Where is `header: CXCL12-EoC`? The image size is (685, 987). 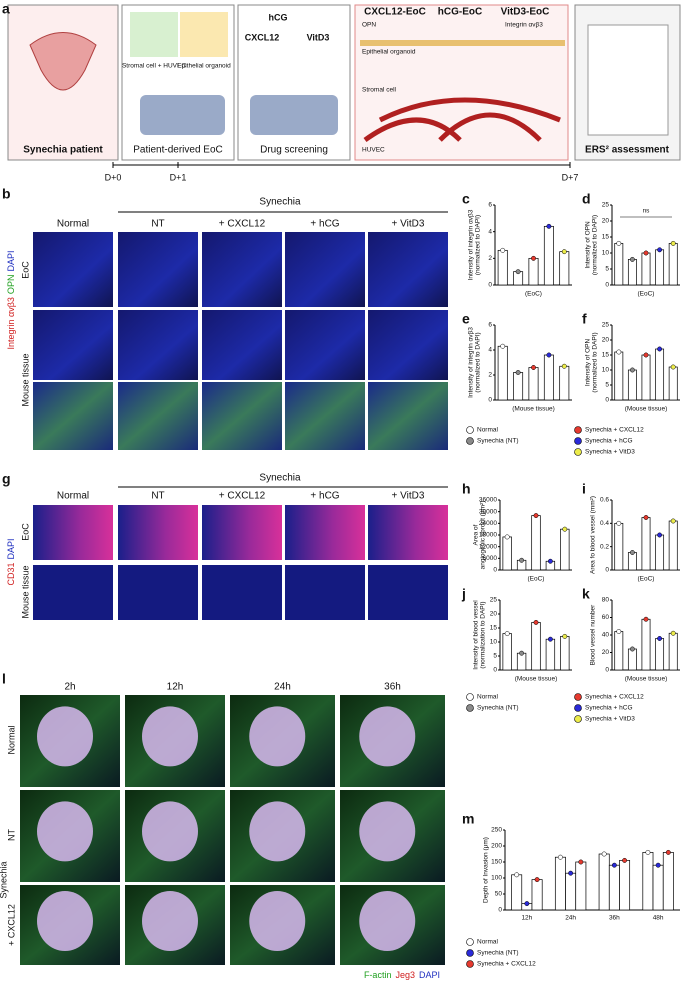
header: CXCL12-EoC is located at coordinates (395, 12).